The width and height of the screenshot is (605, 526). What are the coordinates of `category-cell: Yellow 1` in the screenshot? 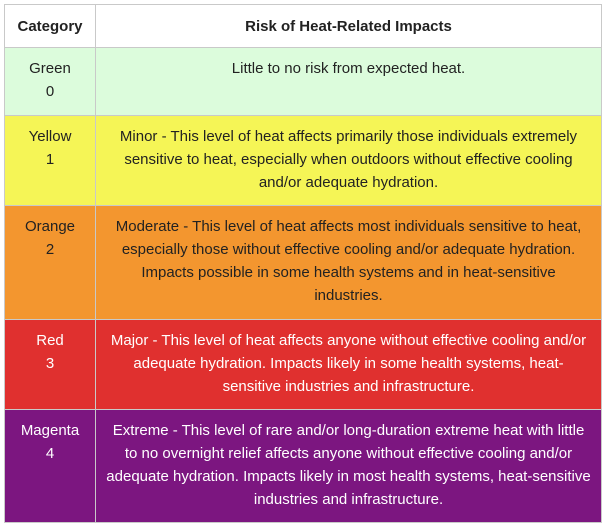 It's located at (50, 160).